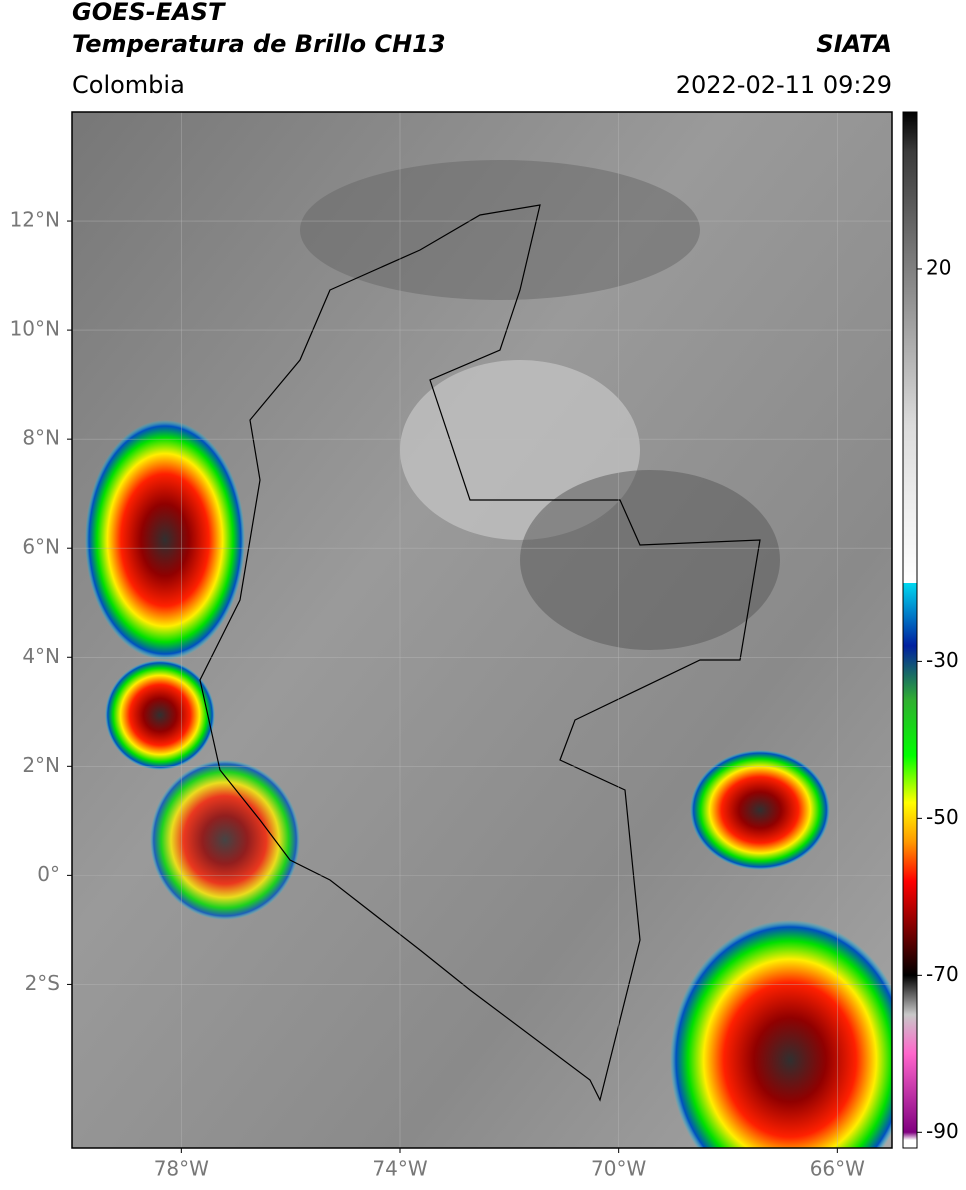  What do you see at coordinates (942, 1131) in the screenshot?
I see `colorbar-tick-label: -90` at bounding box center [942, 1131].